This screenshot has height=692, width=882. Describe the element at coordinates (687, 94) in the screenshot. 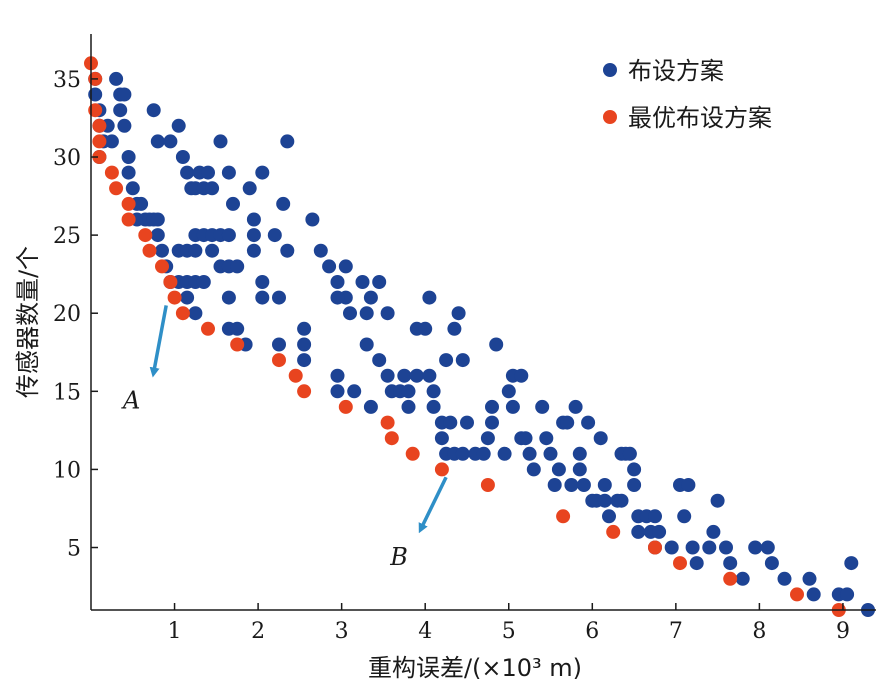

I see `legend: 布设方案 最优布设方案` at that location.